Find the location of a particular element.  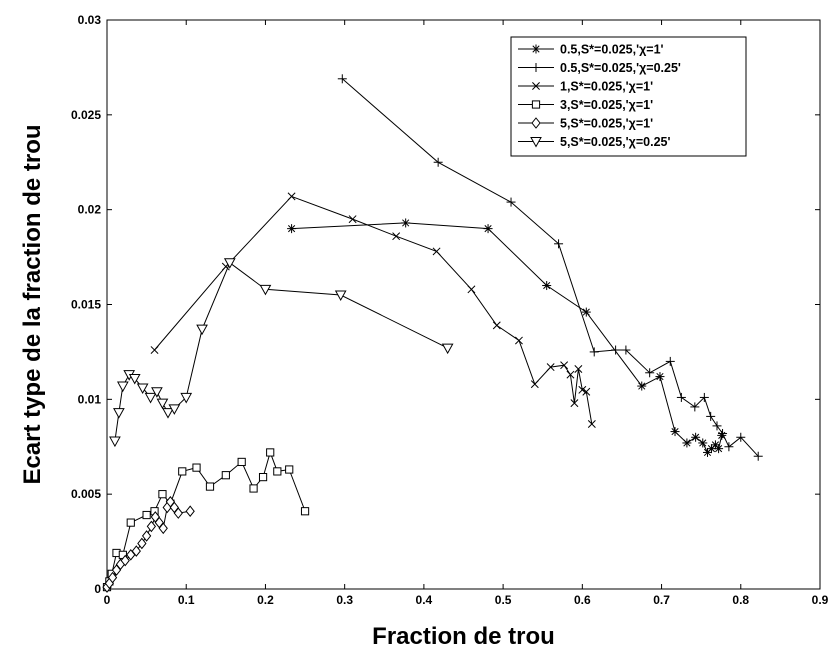

legend-entry: 0.5,S*=0.025,'χ=1' is located at coordinates (591, 50).